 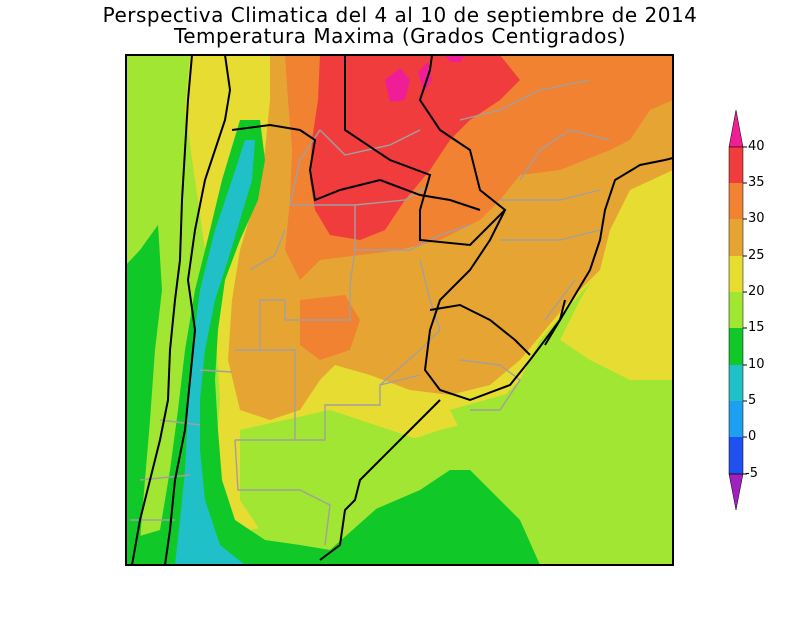 What do you see at coordinates (455, 58) in the screenshot?
I see `field-gt40-c` at bounding box center [455, 58].